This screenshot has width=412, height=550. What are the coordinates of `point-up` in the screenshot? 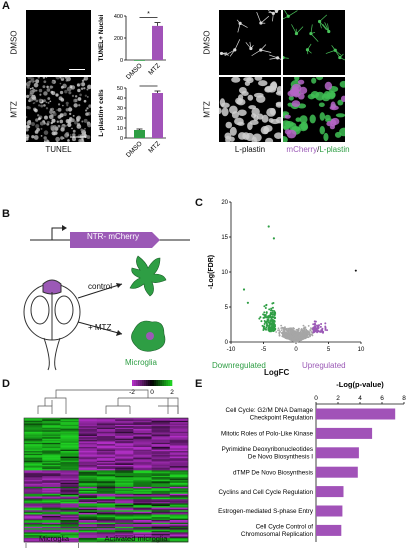 It's located at (321, 323).